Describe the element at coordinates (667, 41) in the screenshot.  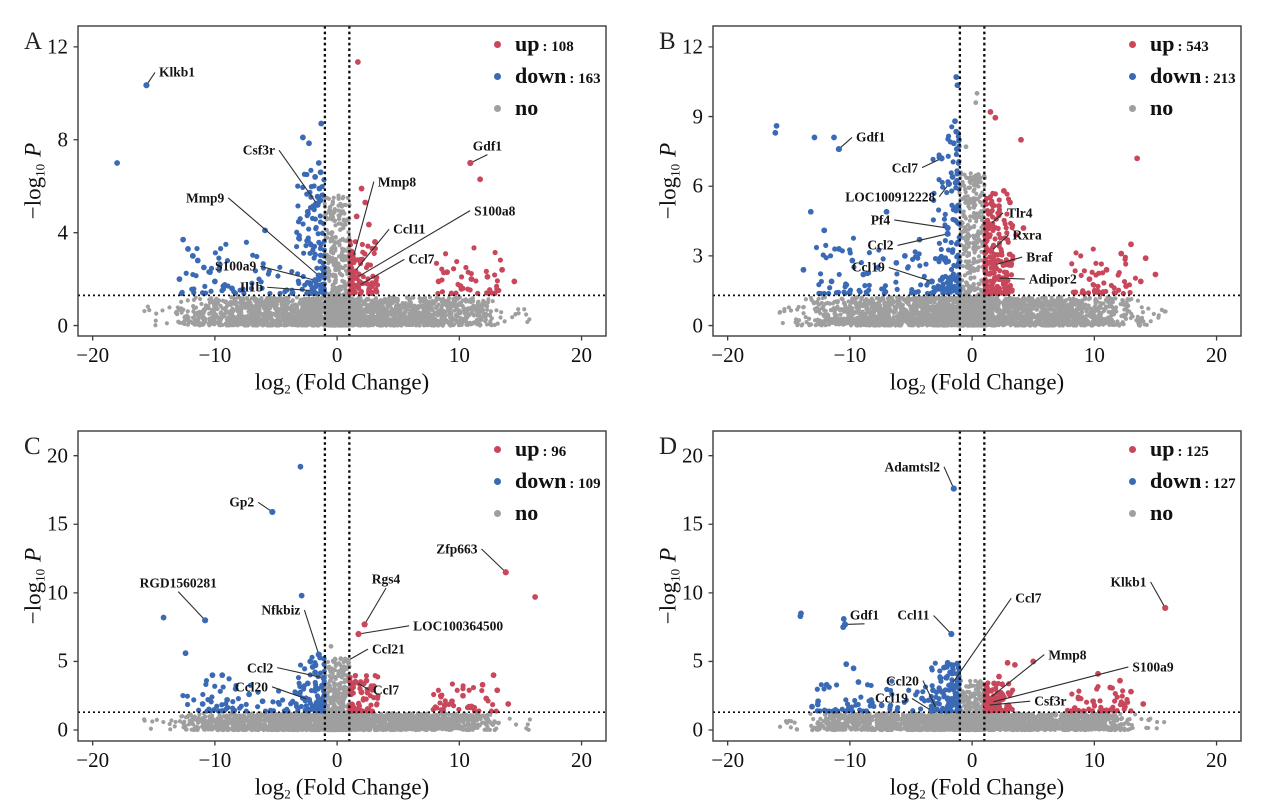
I see `panel-letter: B` at that location.